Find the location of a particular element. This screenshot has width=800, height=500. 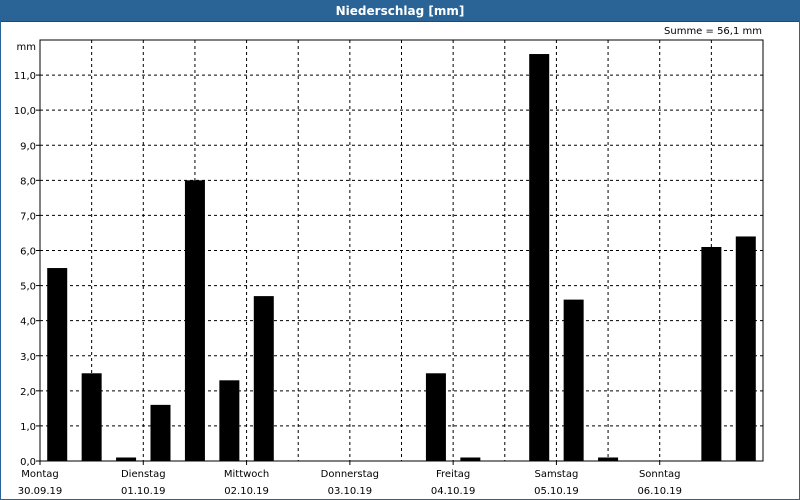

x-day-label: Mittwoch is located at coordinates (246, 474).